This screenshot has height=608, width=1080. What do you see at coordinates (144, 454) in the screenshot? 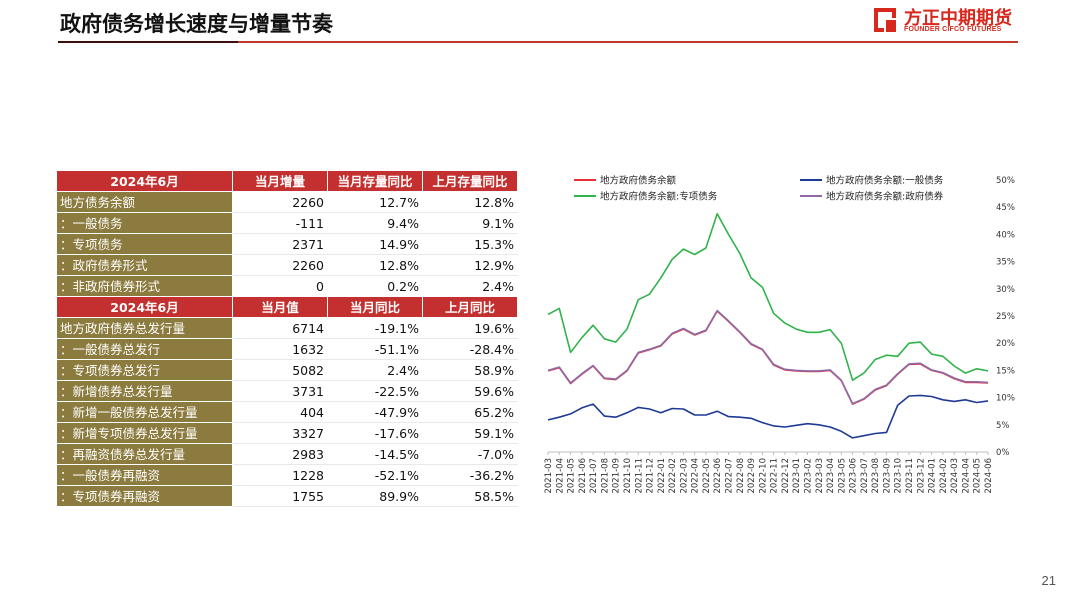
I see `row-label: ：再融资债券总发行量` at bounding box center [144, 454].